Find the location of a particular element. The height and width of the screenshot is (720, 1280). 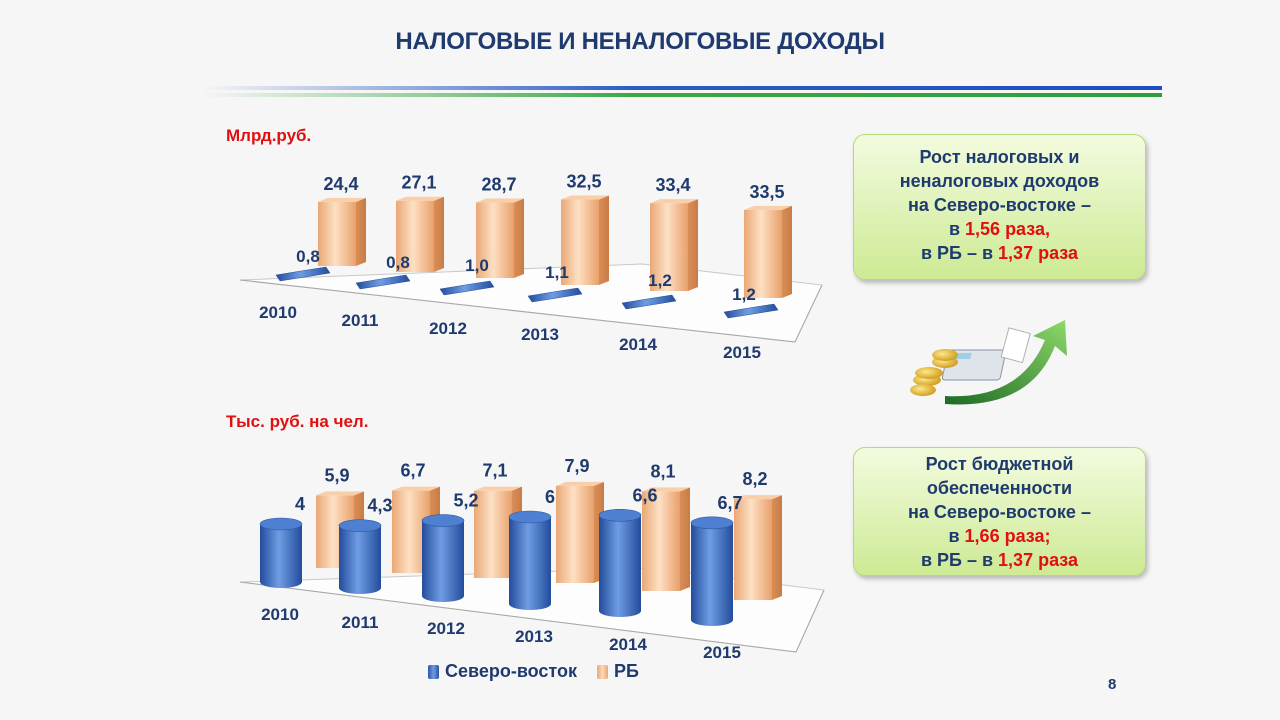

bar-northeast-2013 is located at coordinates (555, 295).